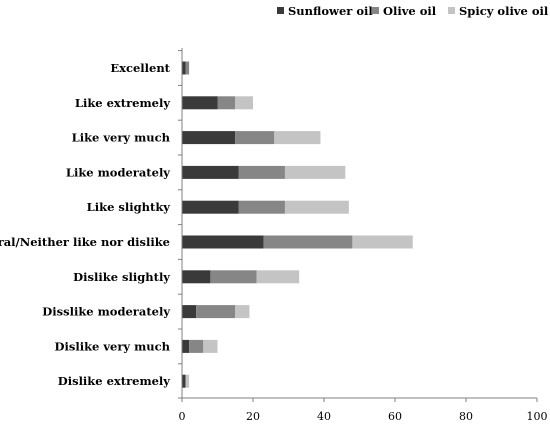 The width and height of the screenshot is (550, 431). I want to click on category-label: Disslike moderately, so click(106, 312).